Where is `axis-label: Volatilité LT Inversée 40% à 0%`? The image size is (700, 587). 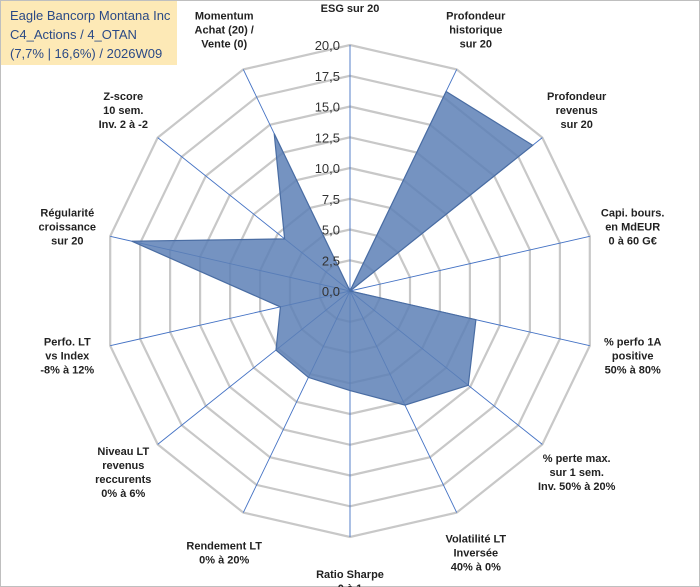
axis-label: Volatilité LT Inversée 40% à 0% is located at coordinates (475, 553).